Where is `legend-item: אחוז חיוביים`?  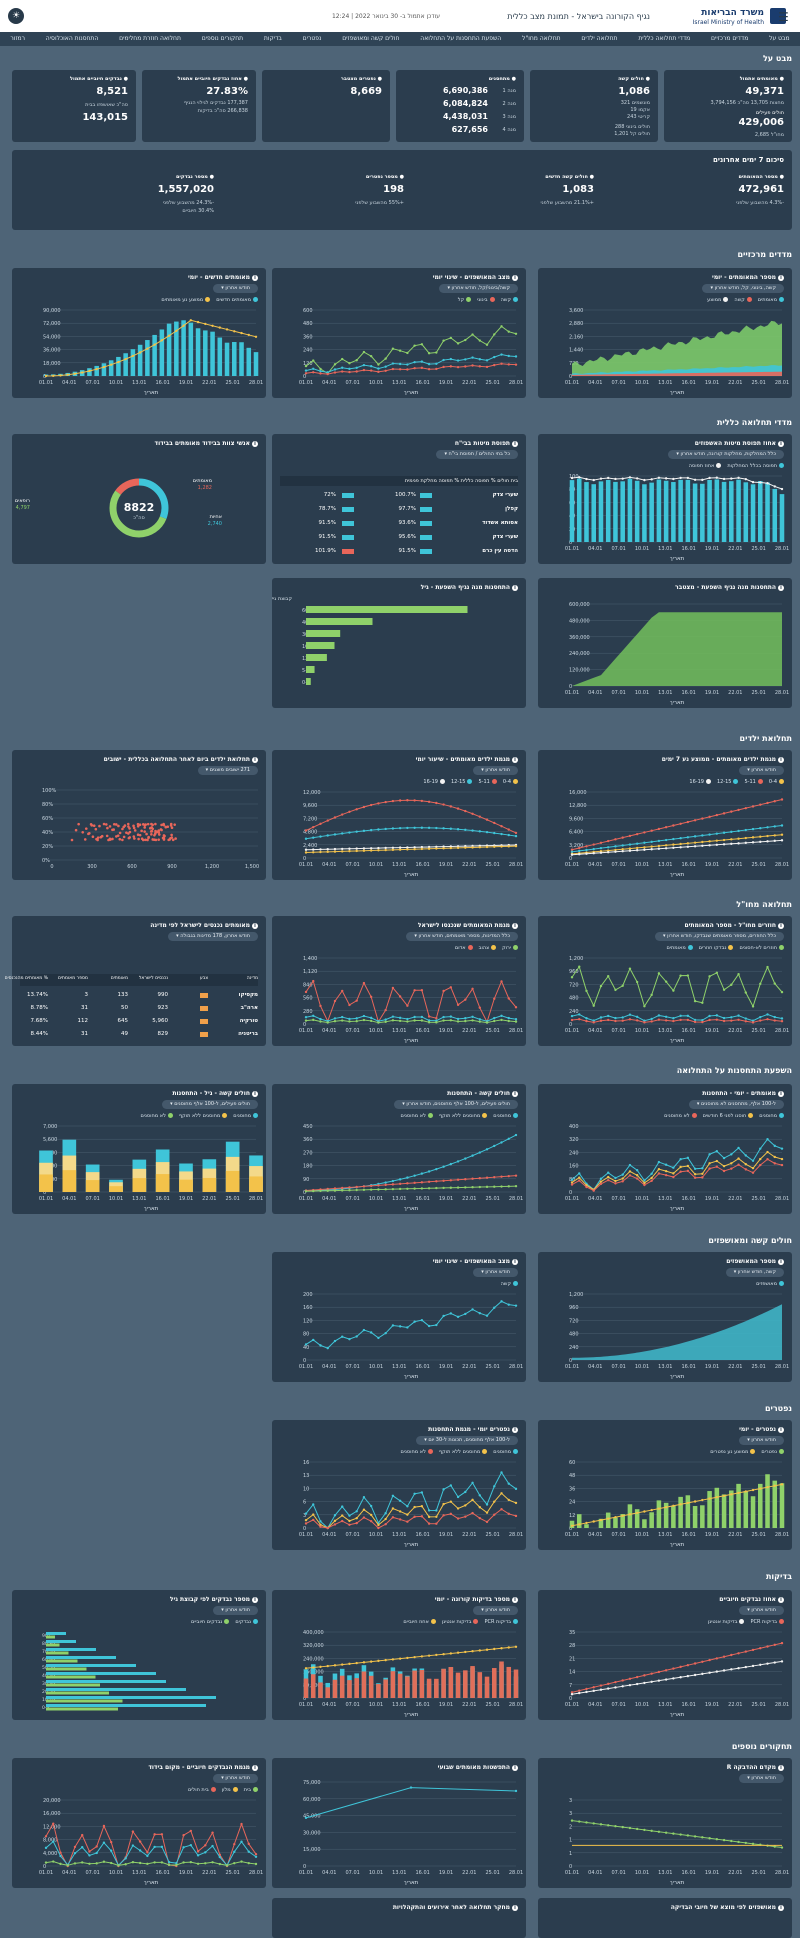
legend-item: אחוז חיוביים is located at coordinates (419, 1622).